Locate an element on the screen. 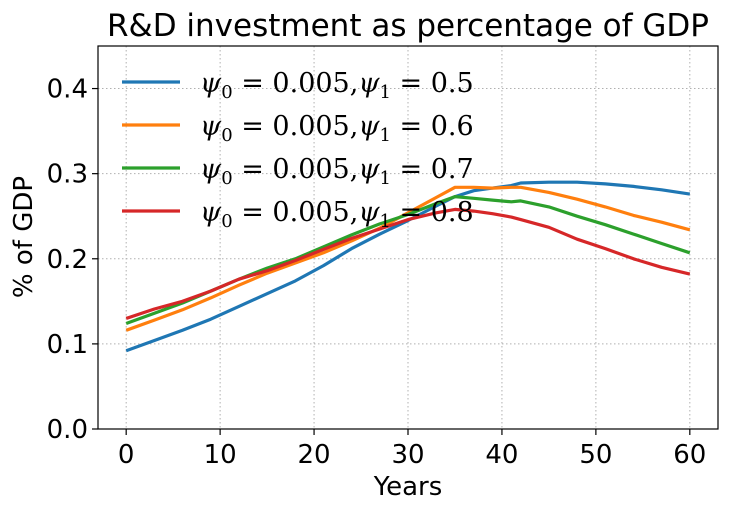 This screenshot has width=746, height=510. y-tick-label: 0.1 is located at coordinates (67, 345).